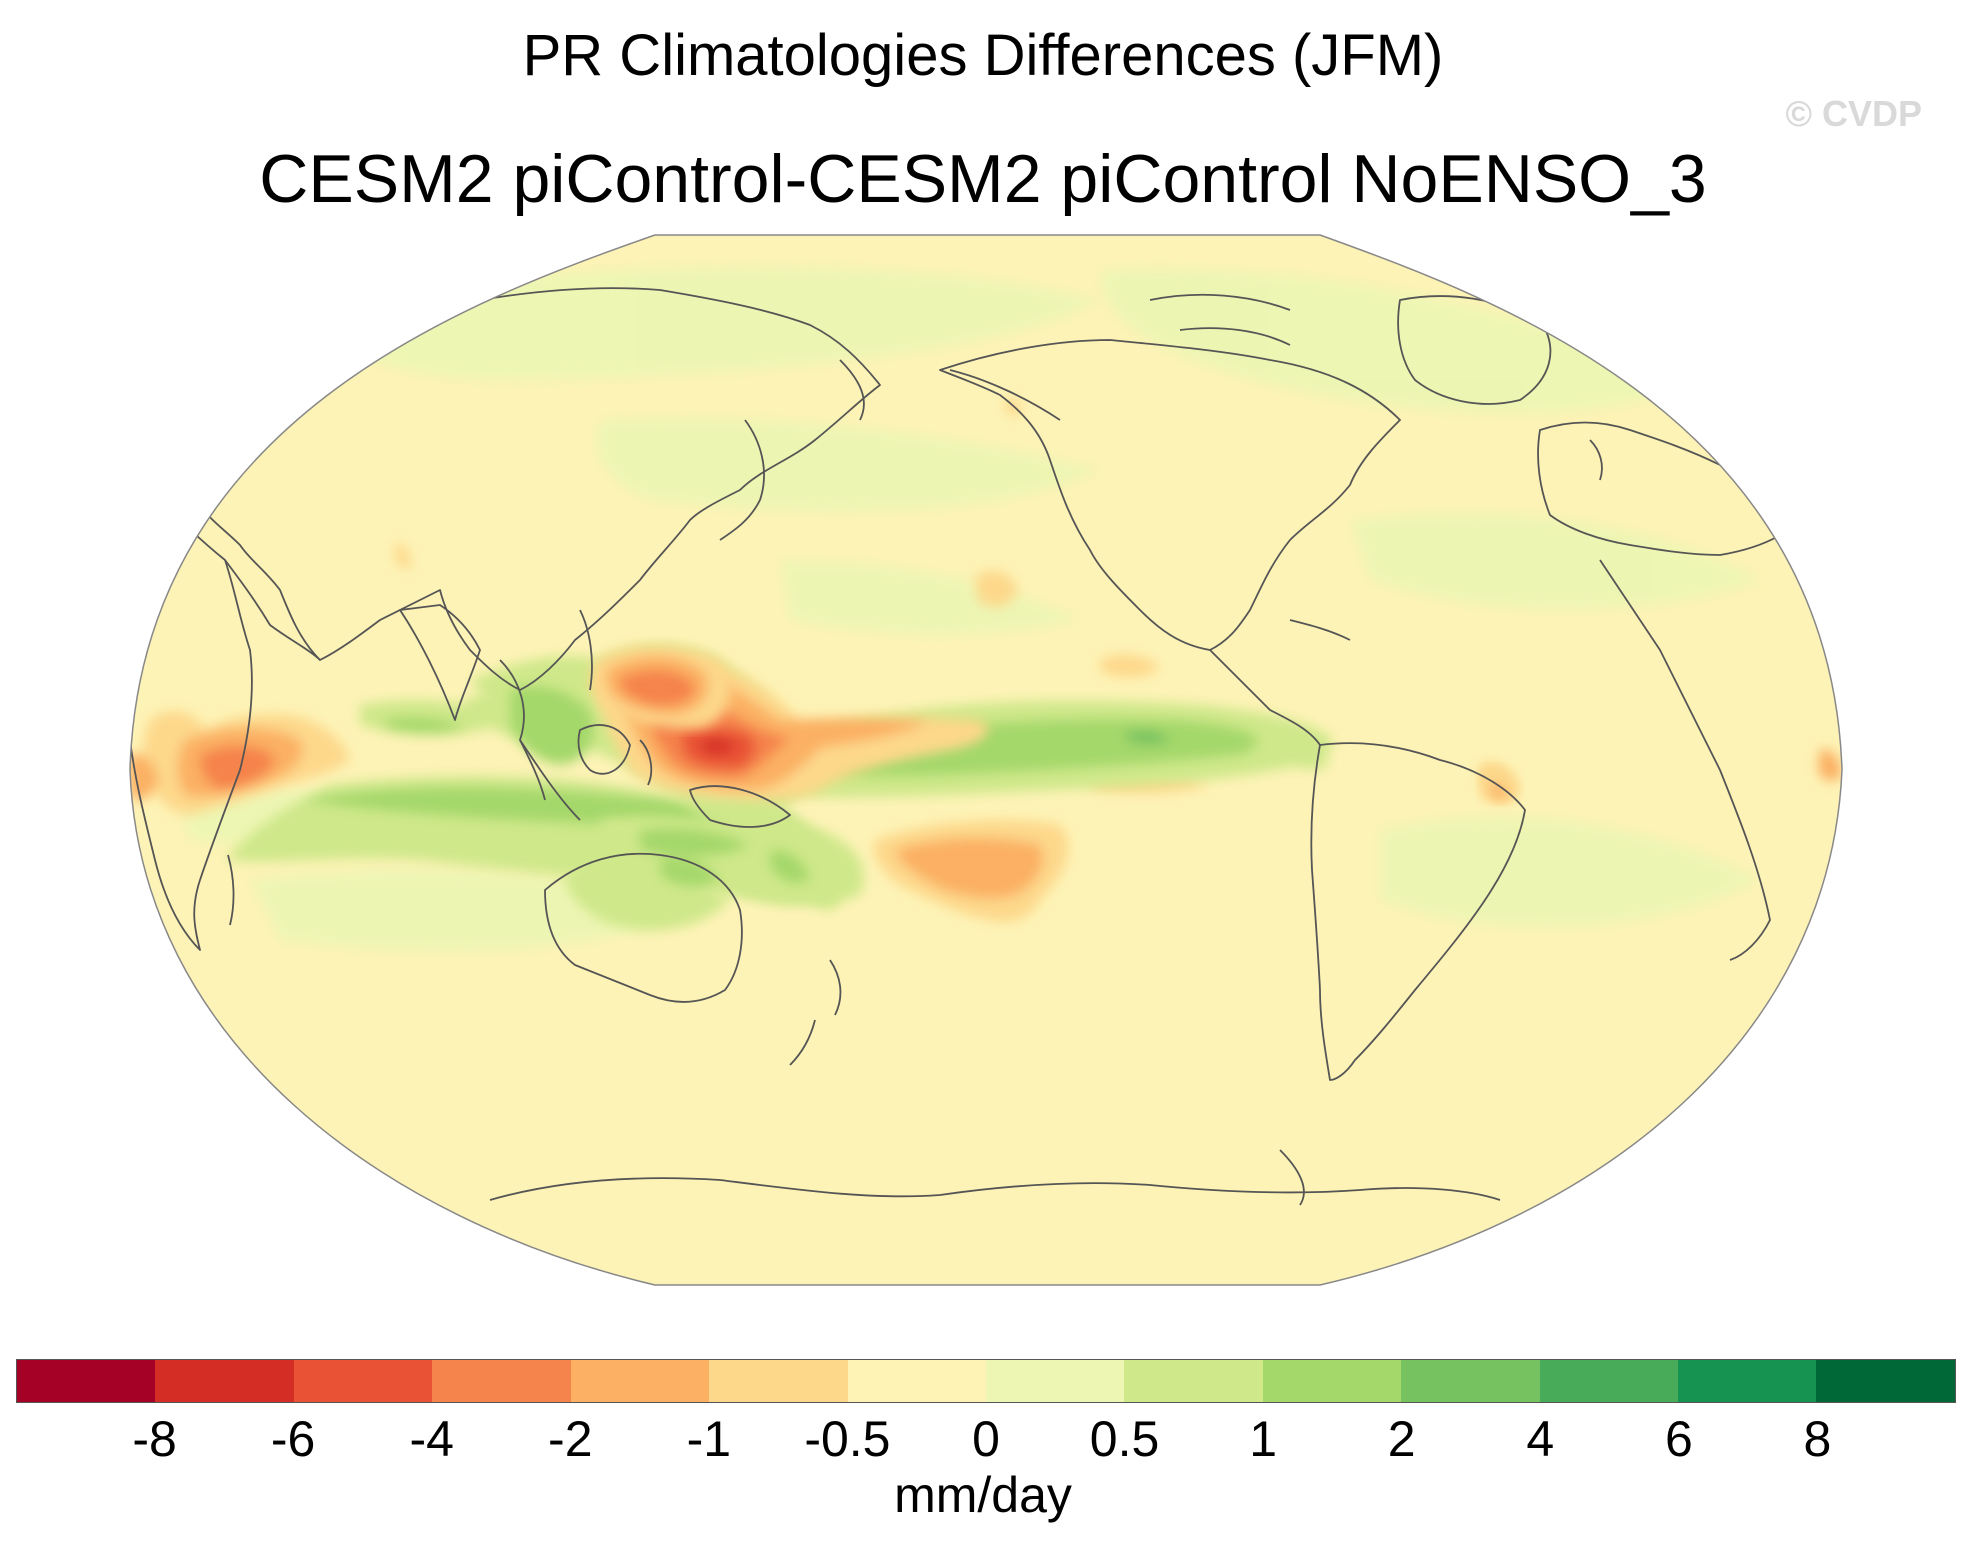 This screenshot has width=1966, height=1546. I want to click on antarctica-coastline, so click(995, 1189).